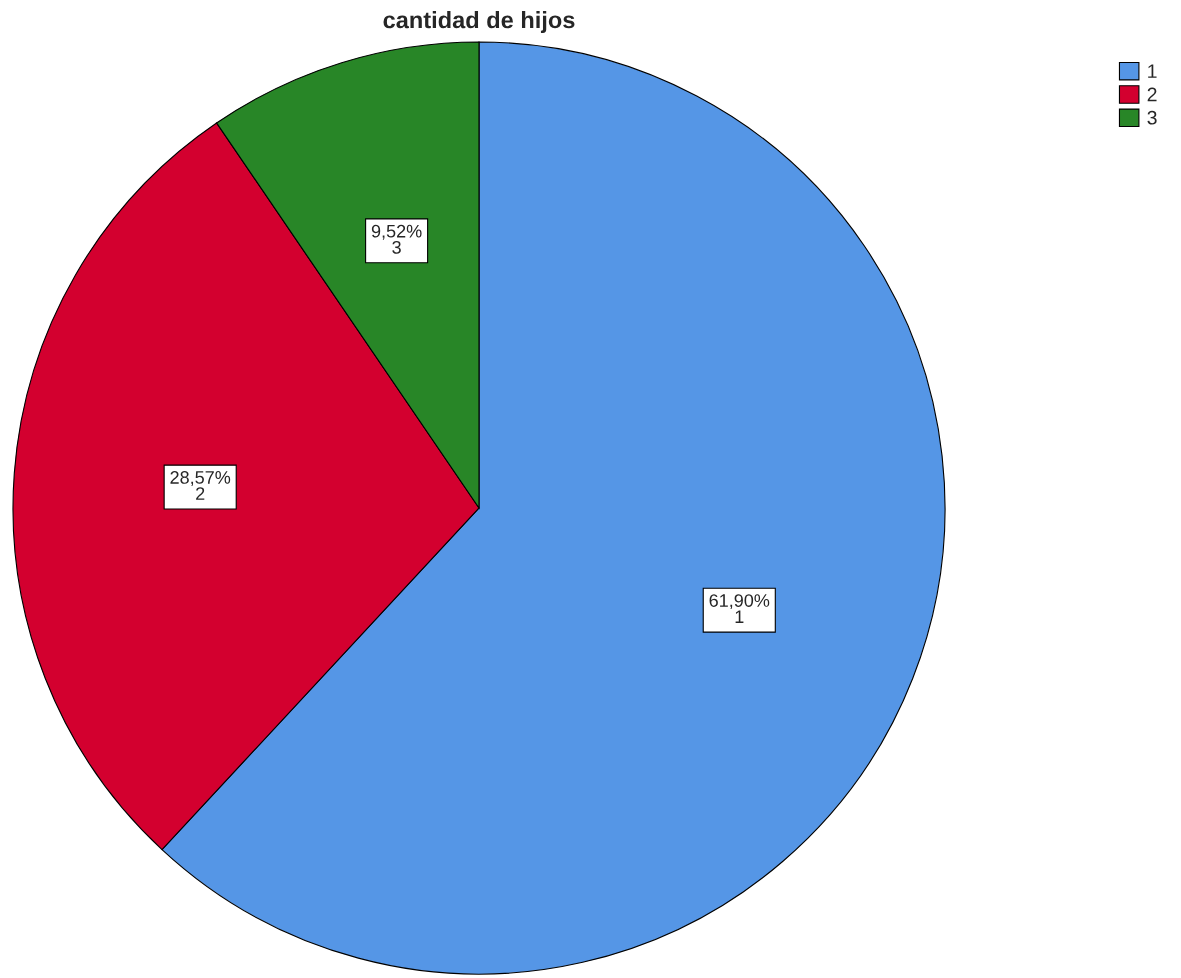 The image size is (1181, 978). What do you see at coordinates (1152, 117) in the screenshot?
I see `legend-label: 3` at bounding box center [1152, 117].